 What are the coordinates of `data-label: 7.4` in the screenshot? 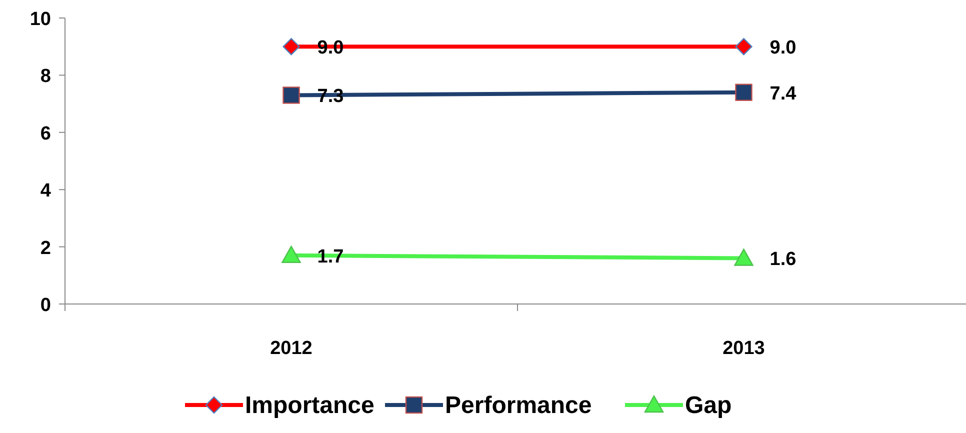 It's located at (783, 93).